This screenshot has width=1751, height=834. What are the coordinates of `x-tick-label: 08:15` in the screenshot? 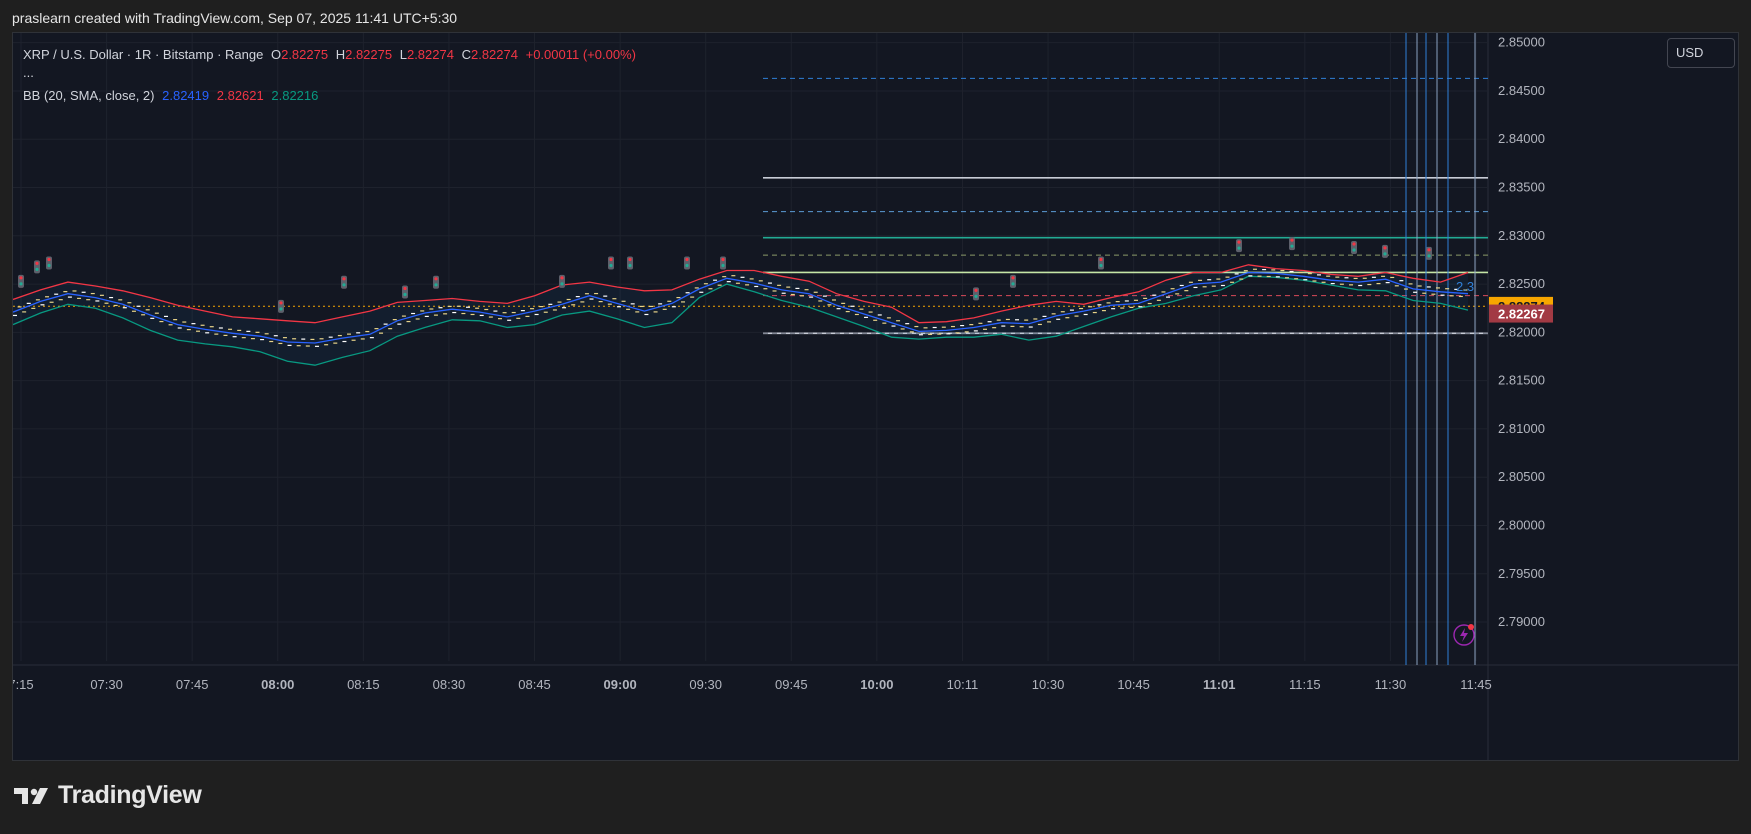 It's located at (363, 684).